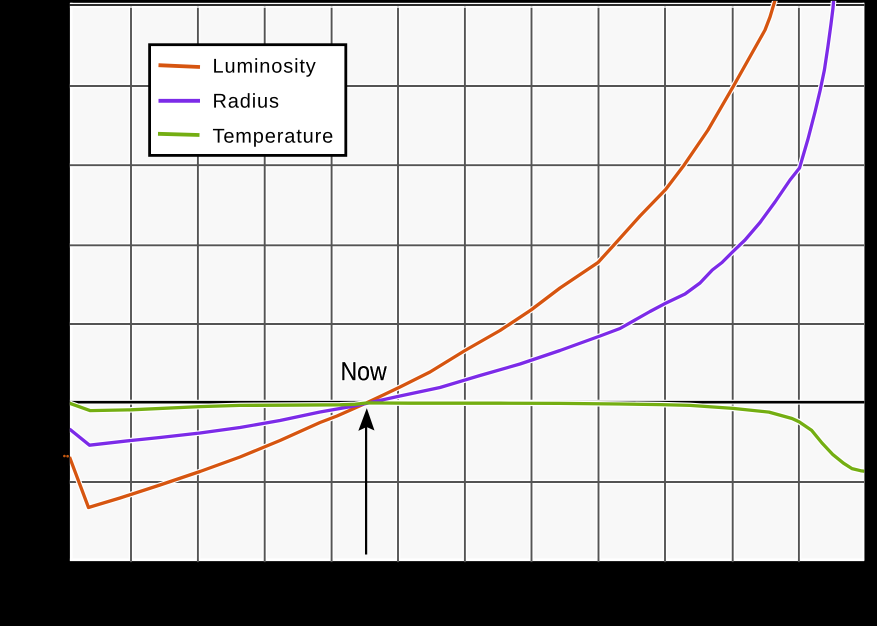  I want to click on svg-text: Radius, so click(245, 102).